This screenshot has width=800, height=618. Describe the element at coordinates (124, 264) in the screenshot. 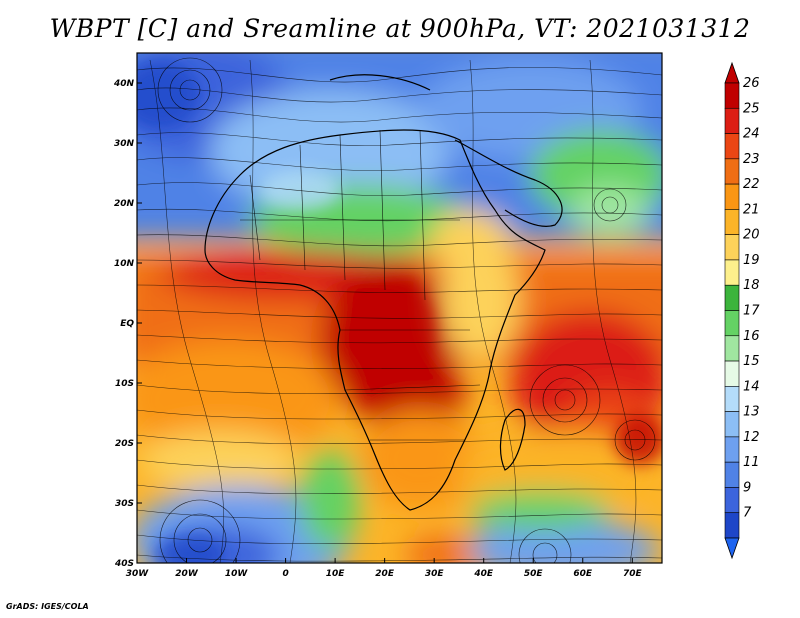

I see `y-tick-label: 10N` at that location.